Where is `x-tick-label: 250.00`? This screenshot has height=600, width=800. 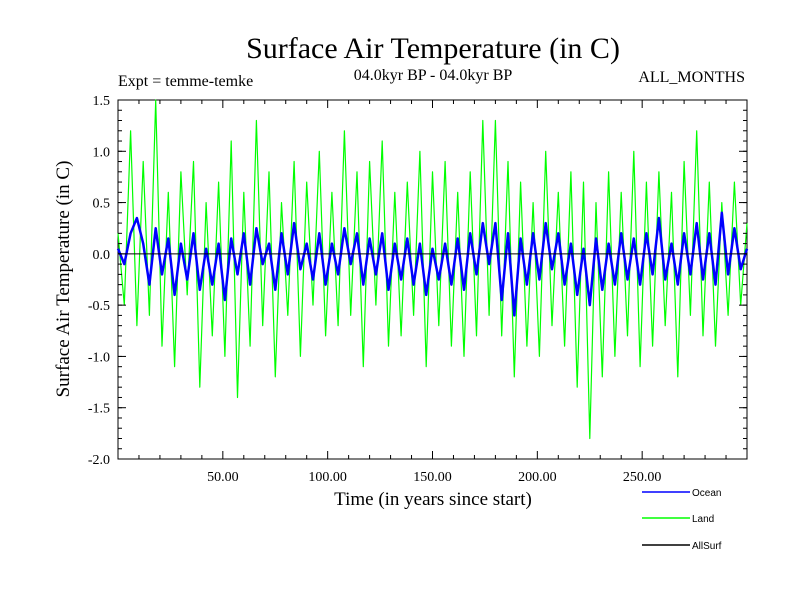
x-tick-label: 250.00 is located at coordinates (642, 477).